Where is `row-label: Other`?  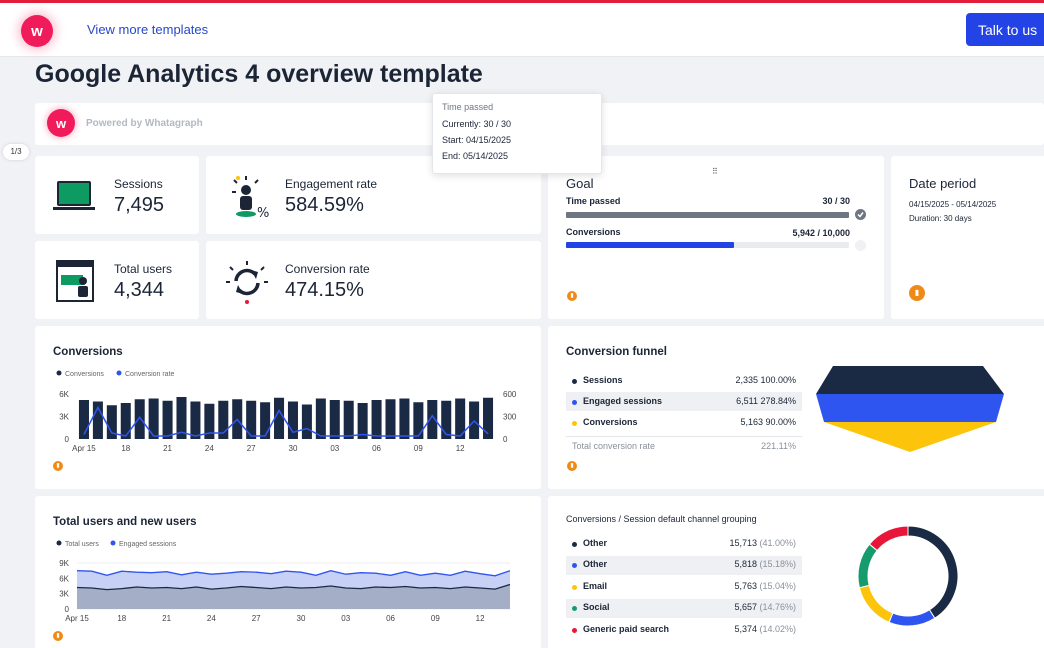 row-label: Other is located at coordinates (595, 542).